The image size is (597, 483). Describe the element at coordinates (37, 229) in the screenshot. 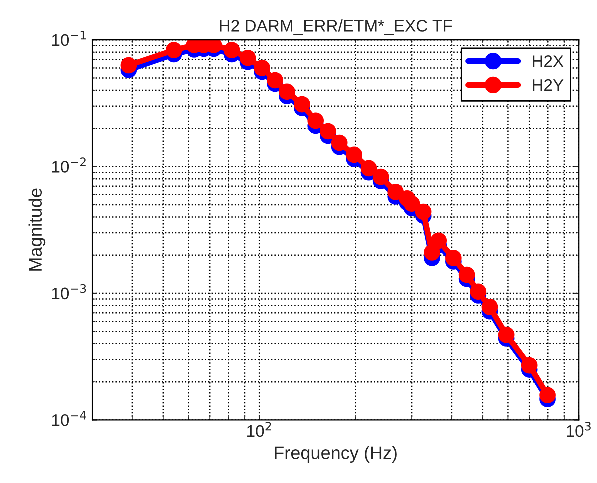

I see `y-axis-title: Magnitude` at that location.